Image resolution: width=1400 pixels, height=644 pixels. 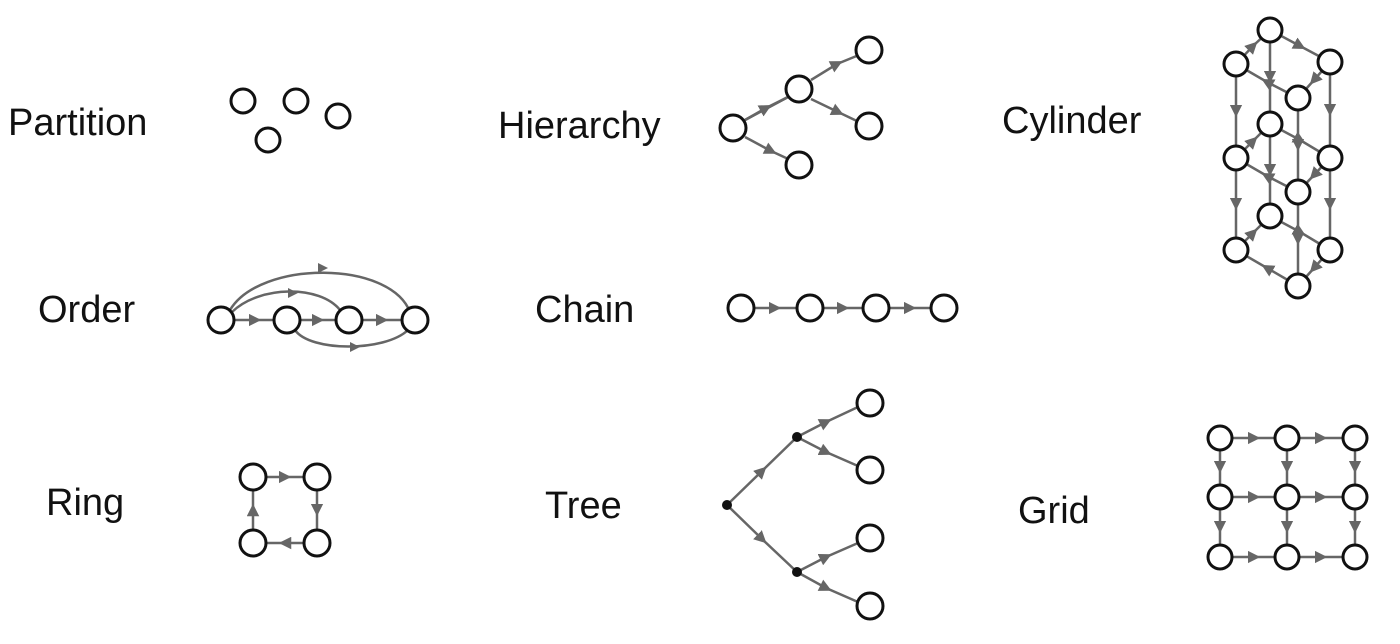 What do you see at coordinates (1054, 511) in the screenshot?
I see `label-grid: Grid` at bounding box center [1054, 511].